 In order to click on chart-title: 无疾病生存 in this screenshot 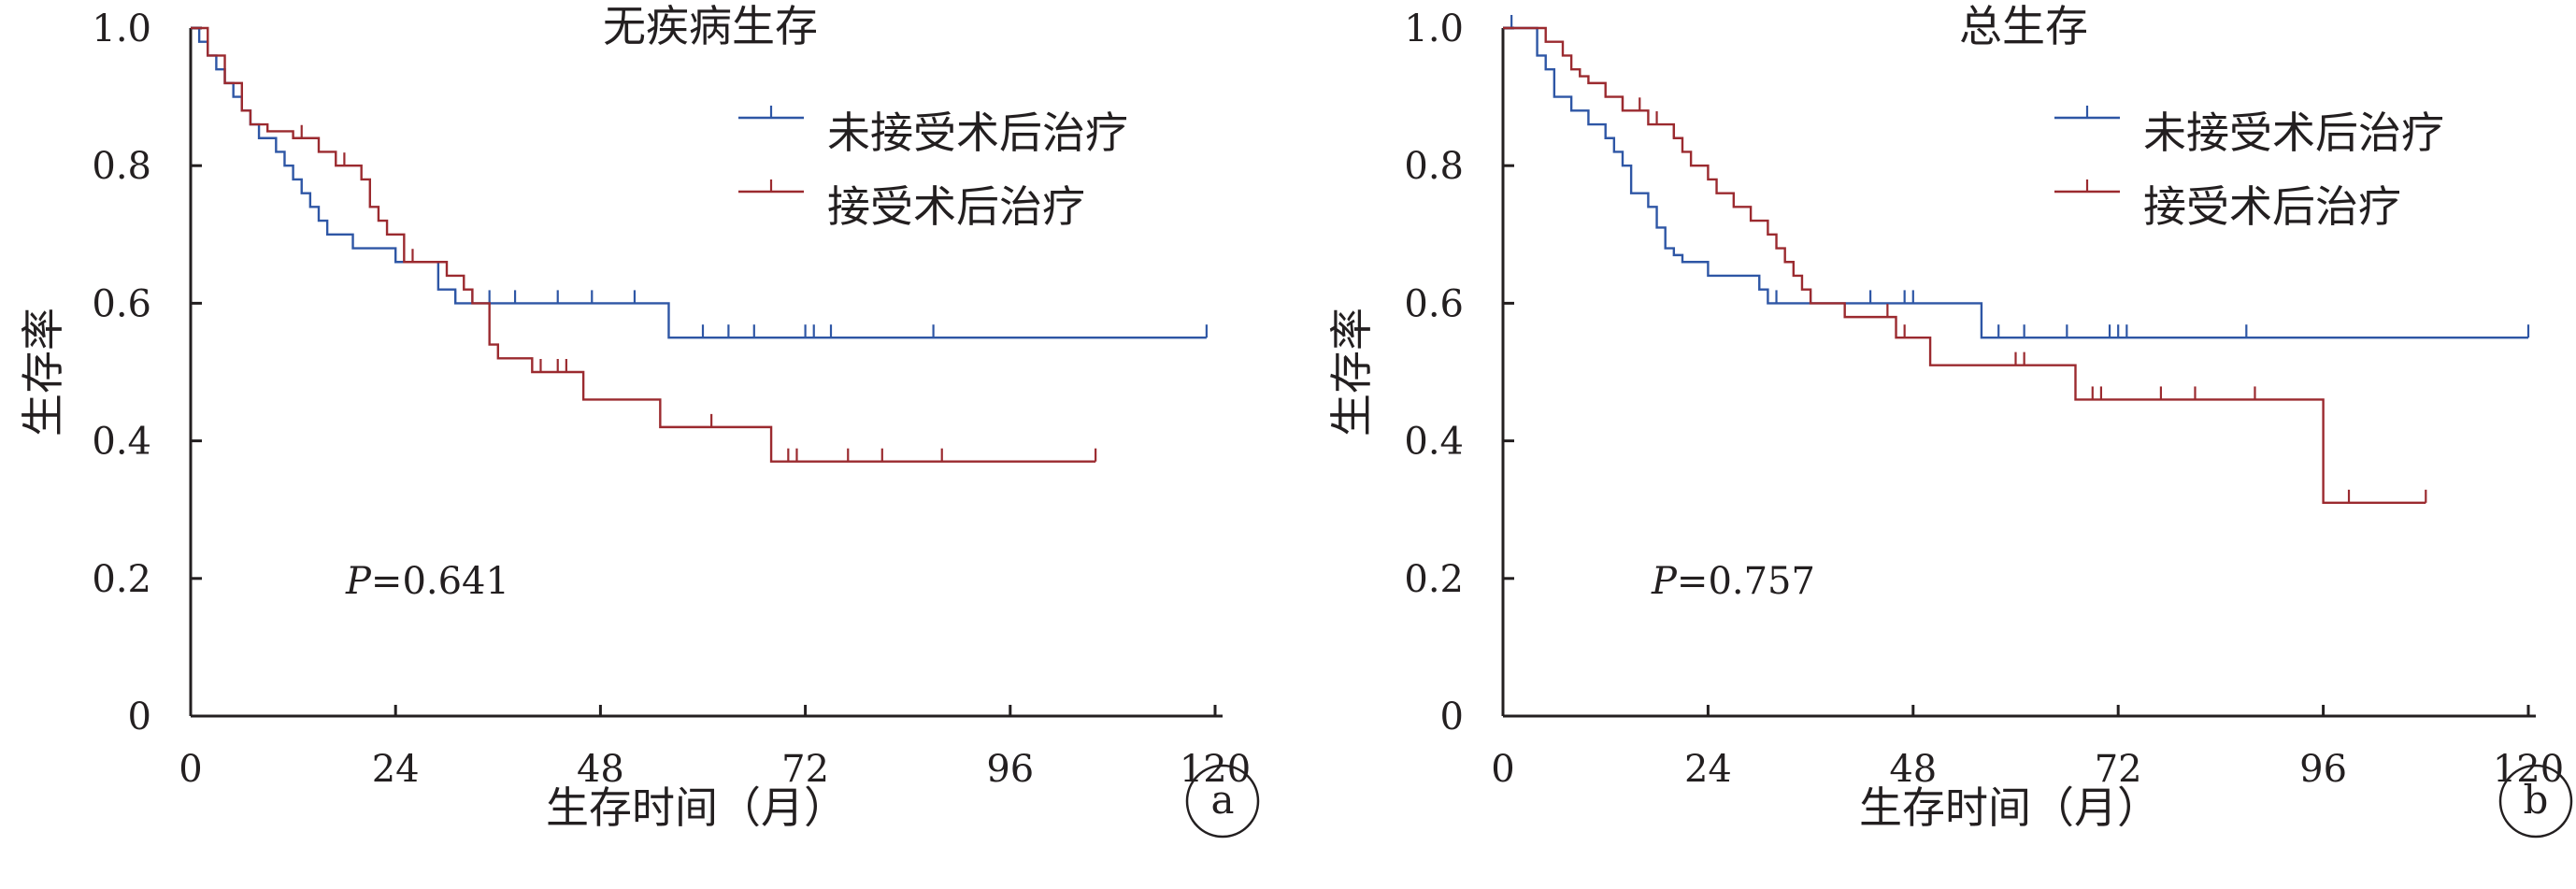, I will do `click(710, 26)`.